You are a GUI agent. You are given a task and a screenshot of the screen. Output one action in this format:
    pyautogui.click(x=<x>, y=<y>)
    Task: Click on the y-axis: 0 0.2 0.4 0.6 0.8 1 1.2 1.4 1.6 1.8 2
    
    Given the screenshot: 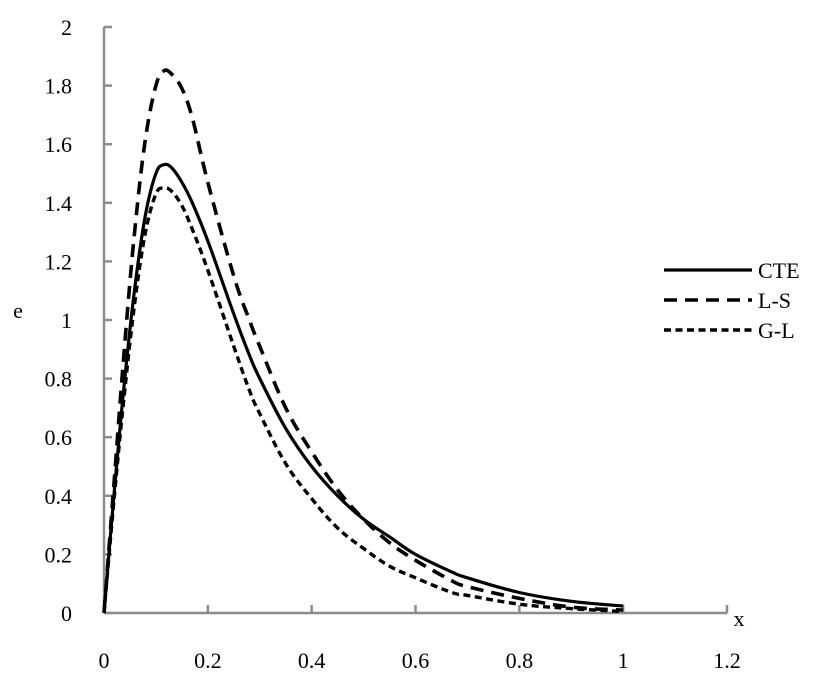 What is the action you would take?
    pyautogui.click(x=78, y=320)
    